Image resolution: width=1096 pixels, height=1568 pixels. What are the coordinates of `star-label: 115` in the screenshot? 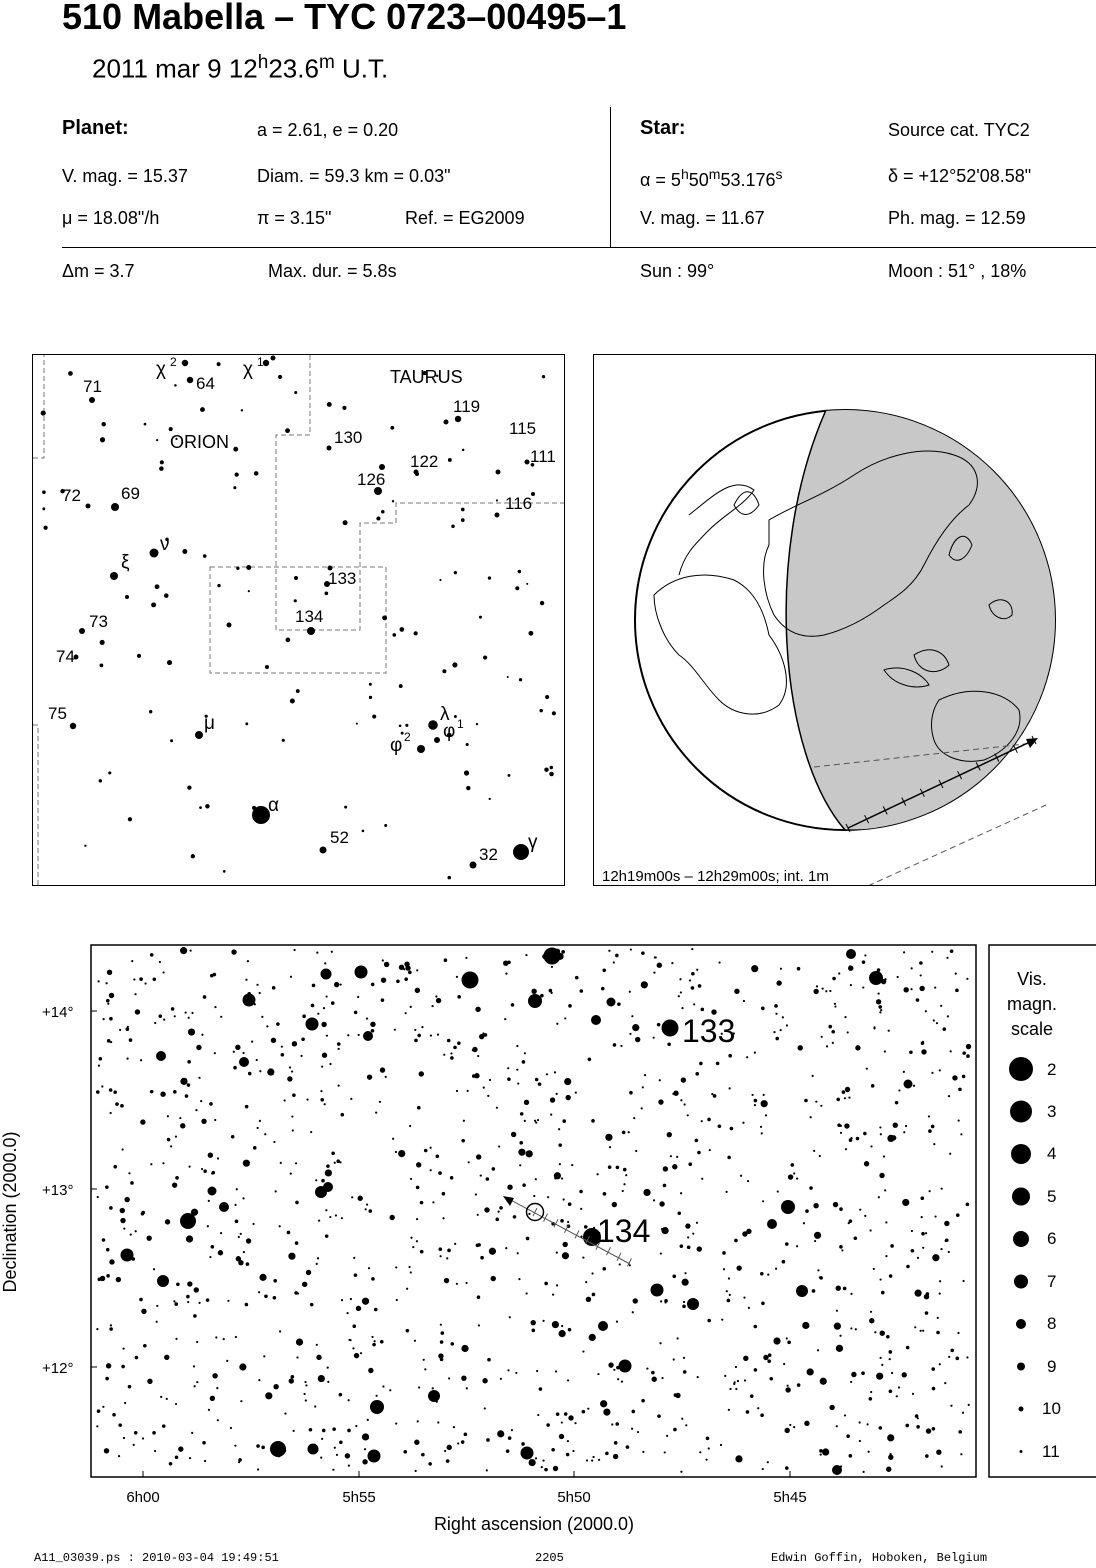 It's located at (522, 428).